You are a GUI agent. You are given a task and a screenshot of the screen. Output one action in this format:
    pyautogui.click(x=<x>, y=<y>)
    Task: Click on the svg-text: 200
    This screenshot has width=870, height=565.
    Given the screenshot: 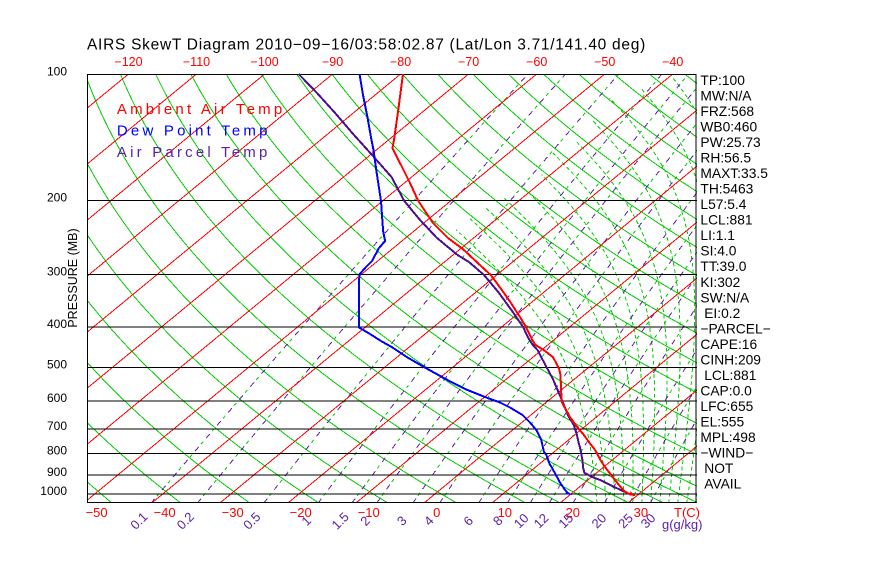 What is the action you would take?
    pyautogui.click(x=57, y=198)
    